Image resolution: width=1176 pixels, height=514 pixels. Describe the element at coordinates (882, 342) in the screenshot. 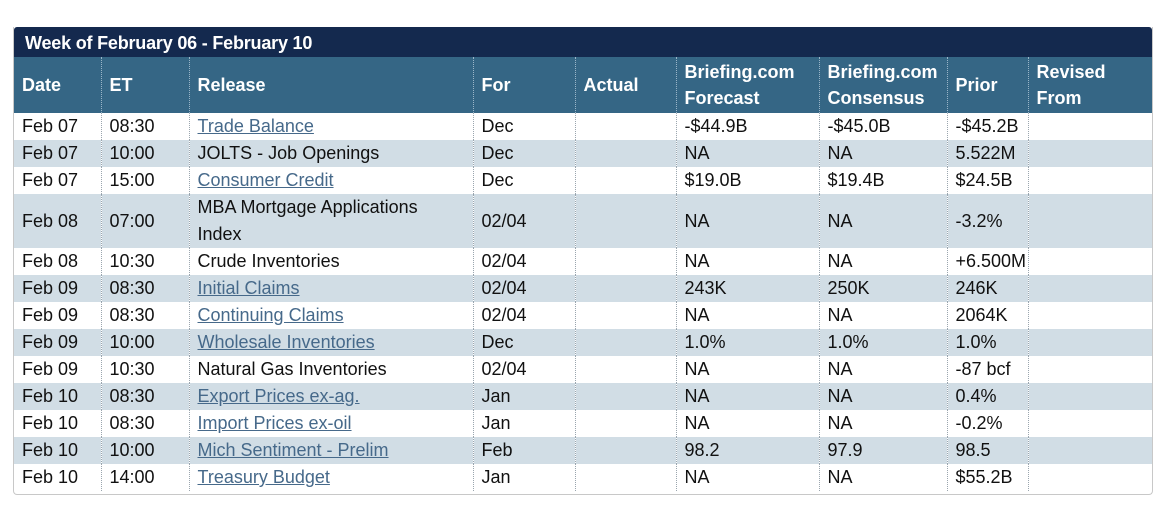

I see `cell-consensus: 1.0%` at that location.